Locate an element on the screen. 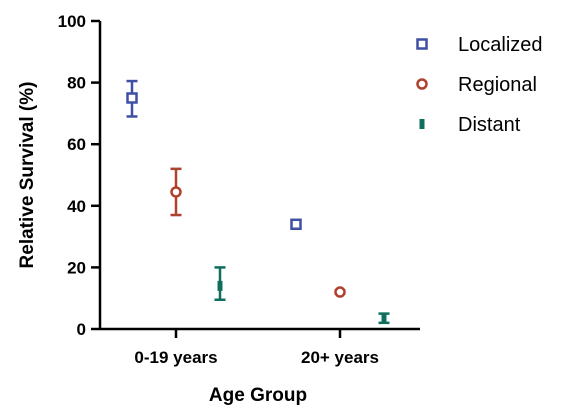 This screenshot has height=406, width=567. y-tick-label: 60 is located at coordinates (76, 144).